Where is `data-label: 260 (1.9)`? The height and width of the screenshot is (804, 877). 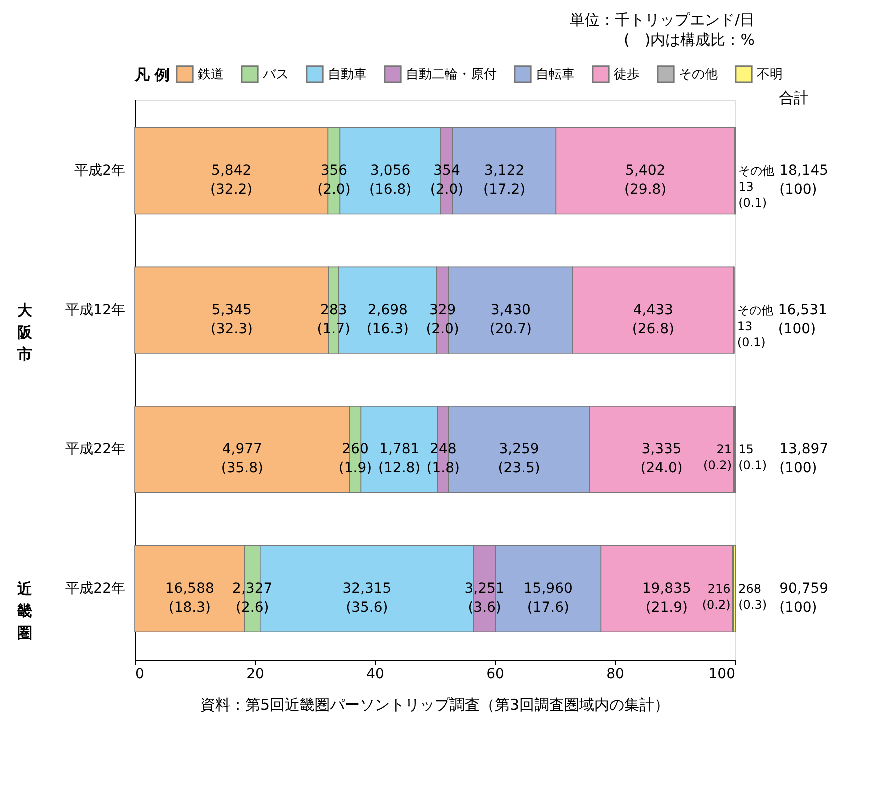
data-label: 260 (1.9) is located at coordinates (355, 459).